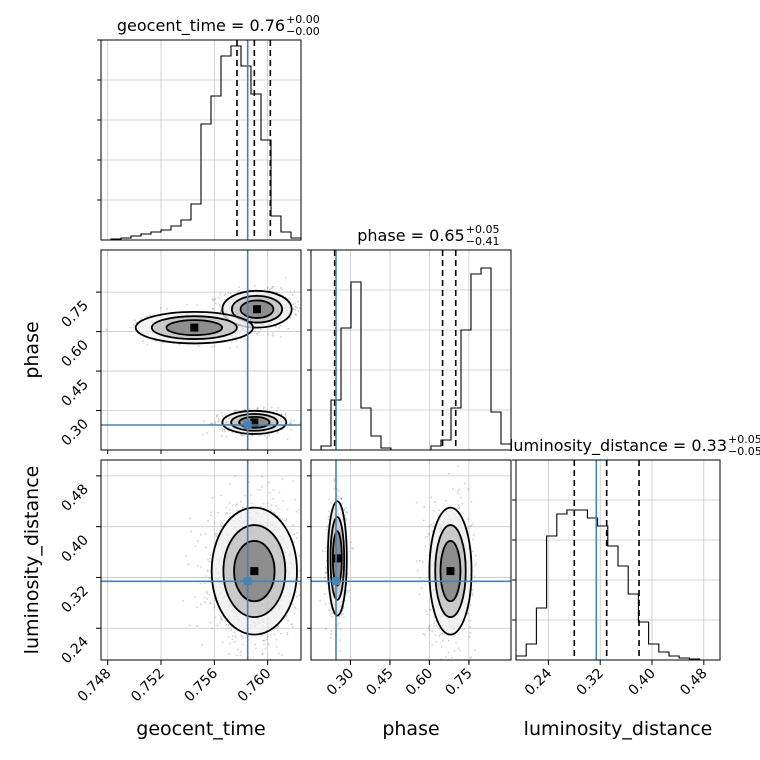 The width and height of the screenshot is (760, 760). Describe the element at coordinates (201, 140) in the screenshot. I see `hist-frame-geocent_time` at that location.